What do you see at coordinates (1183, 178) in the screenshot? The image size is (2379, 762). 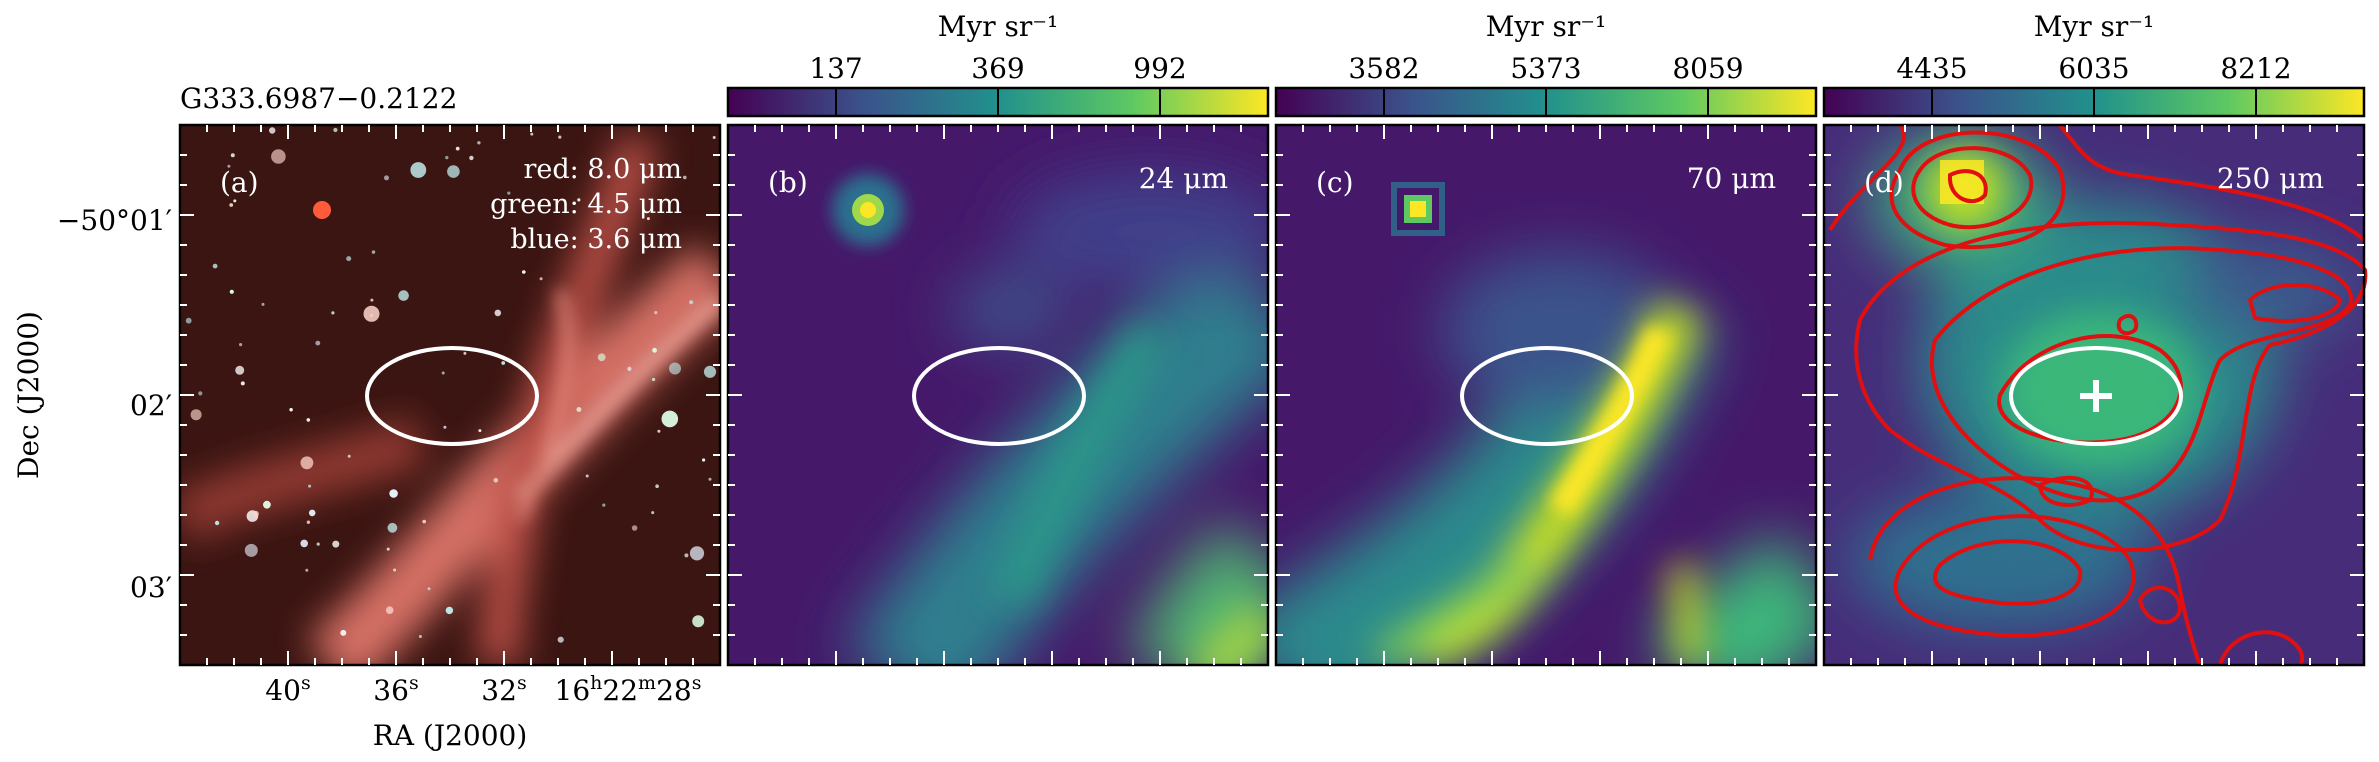 I see `panel-b-wavelength: 24 μm` at bounding box center [1183, 178].